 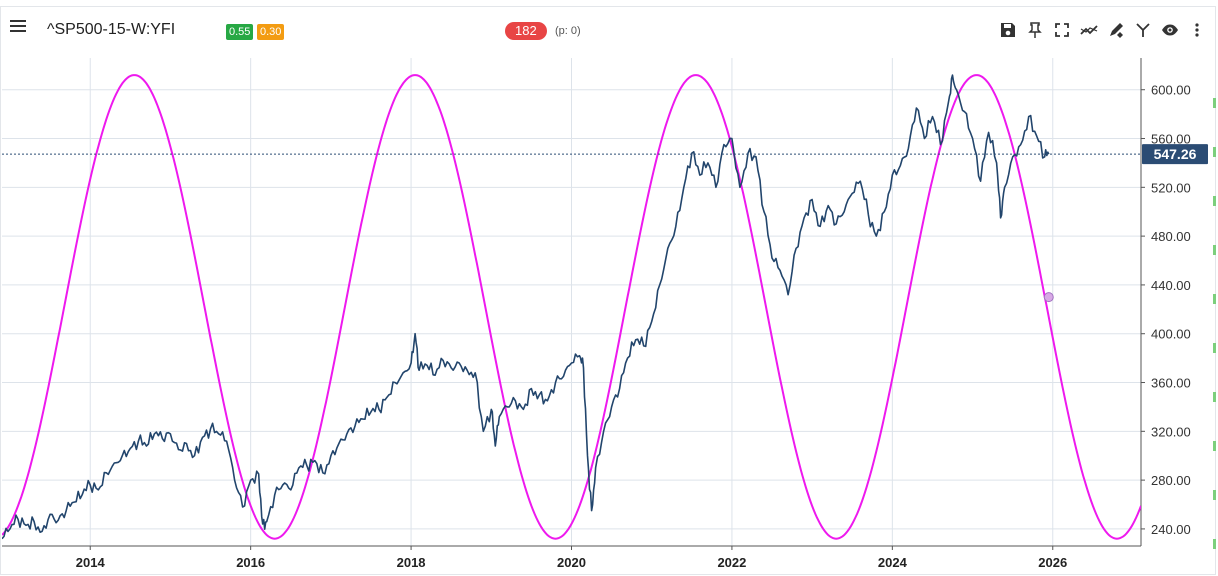 I want to click on y-tick-label: 440.00, so click(x=1171, y=285).